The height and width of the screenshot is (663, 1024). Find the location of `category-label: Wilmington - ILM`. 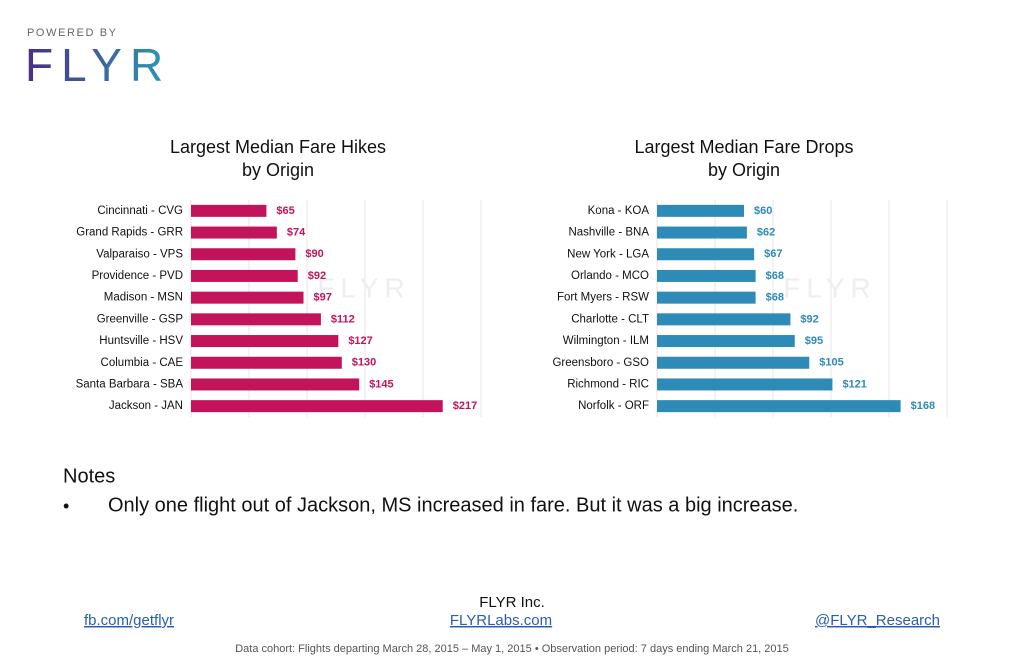

category-label: Wilmington - ILM is located at coordinates (606, 341).